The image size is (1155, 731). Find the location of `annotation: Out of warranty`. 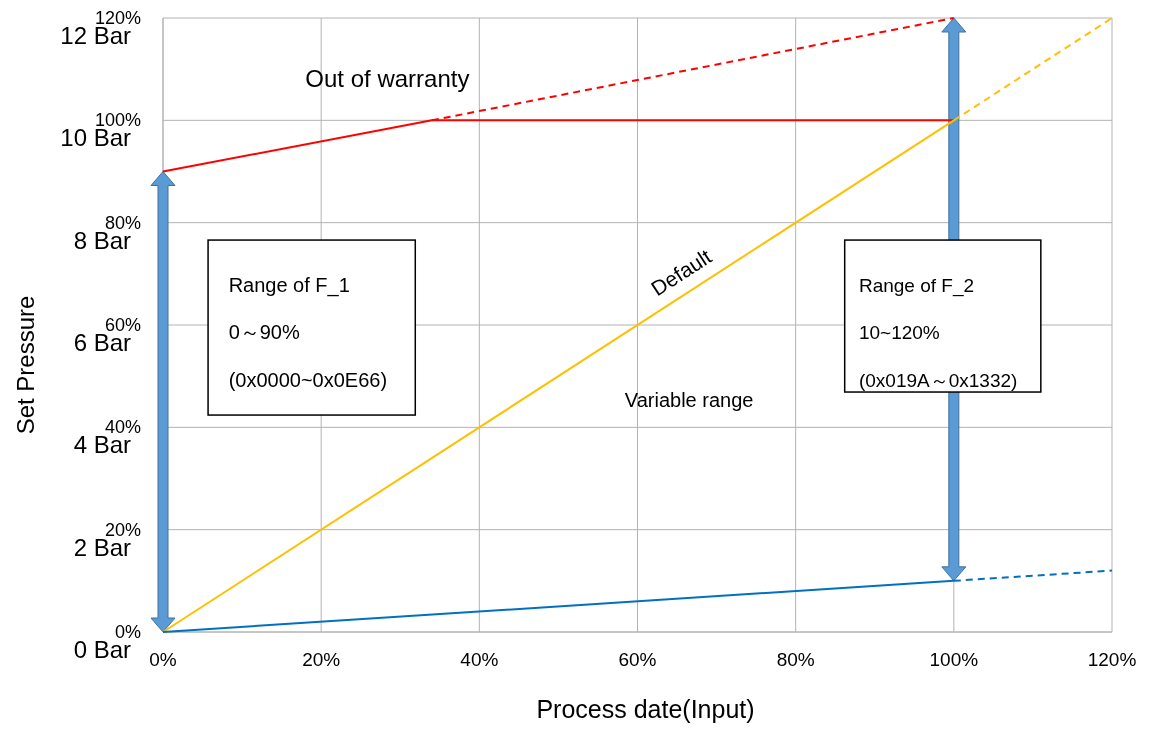

annotation: Out of warranty is located at coordinates (387, 79).